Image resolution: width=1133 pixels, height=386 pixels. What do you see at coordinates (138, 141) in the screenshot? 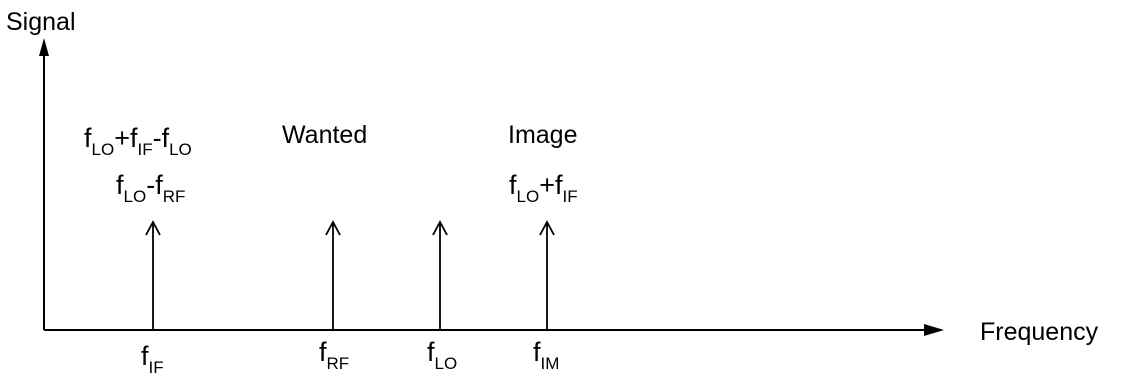
I see `intermod-expression: fLO+fIF-fLO` at bounding box center [138, 141].